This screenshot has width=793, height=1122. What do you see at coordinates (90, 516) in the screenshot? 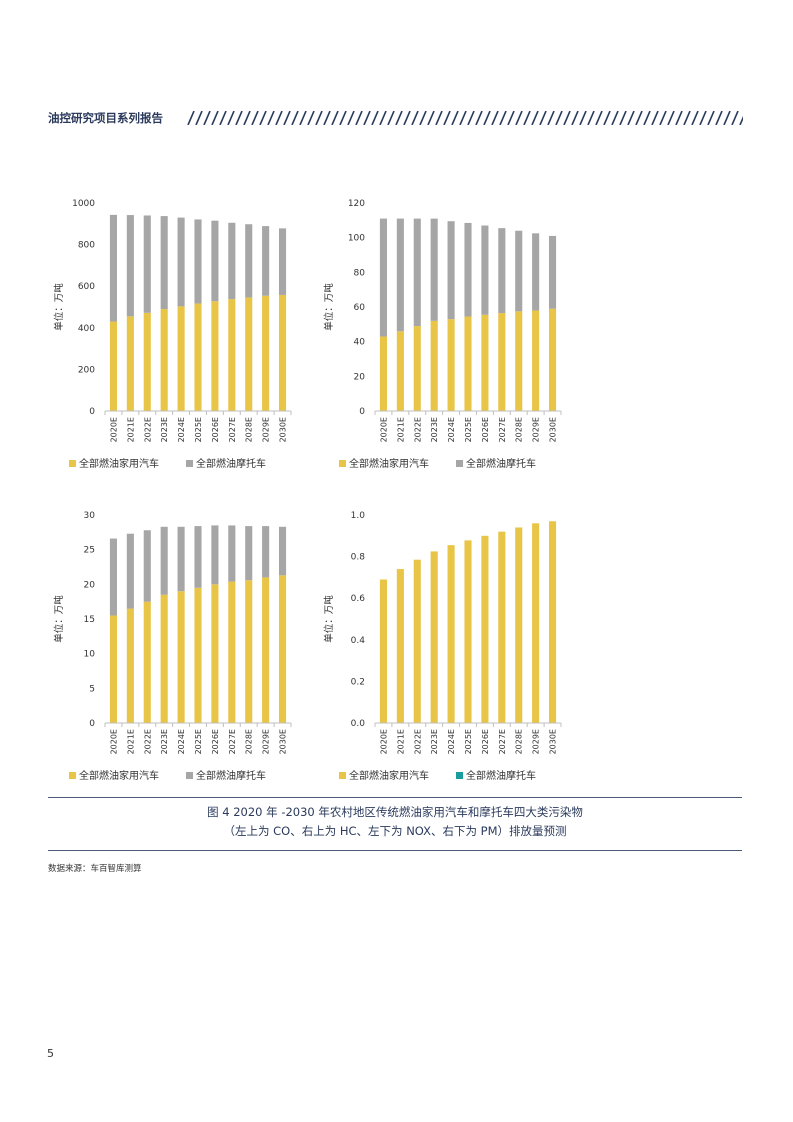
I see `chart3-y-tick-label: 30` at bounding box center [90, 516].